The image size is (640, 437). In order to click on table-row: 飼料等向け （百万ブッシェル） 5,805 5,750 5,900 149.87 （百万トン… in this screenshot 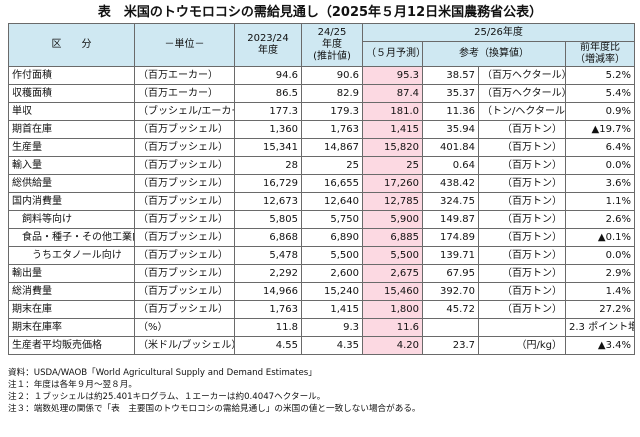, I will do `click(322, 219)`.